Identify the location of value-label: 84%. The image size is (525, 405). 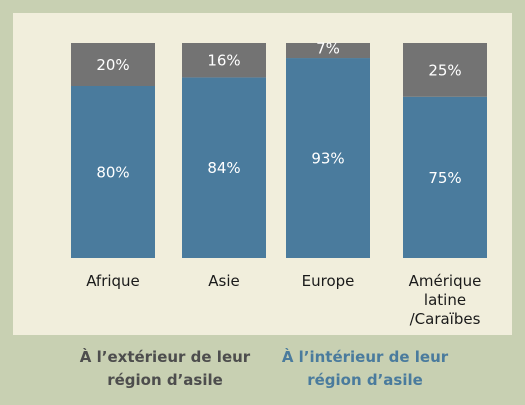
(223, 168).